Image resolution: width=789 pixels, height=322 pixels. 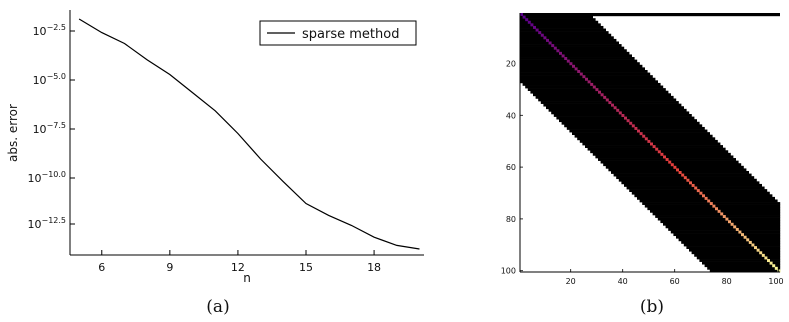 I want to click on y-axis-label: abs. error, so click(x=13, y=133).